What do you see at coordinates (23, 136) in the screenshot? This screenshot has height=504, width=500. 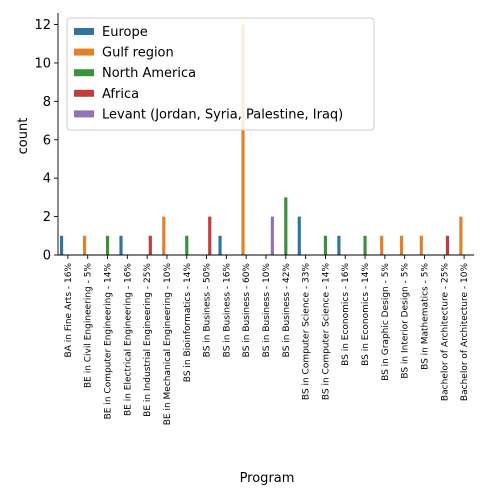 I see `y-axis-label: count` at bounding box center [23, 136].